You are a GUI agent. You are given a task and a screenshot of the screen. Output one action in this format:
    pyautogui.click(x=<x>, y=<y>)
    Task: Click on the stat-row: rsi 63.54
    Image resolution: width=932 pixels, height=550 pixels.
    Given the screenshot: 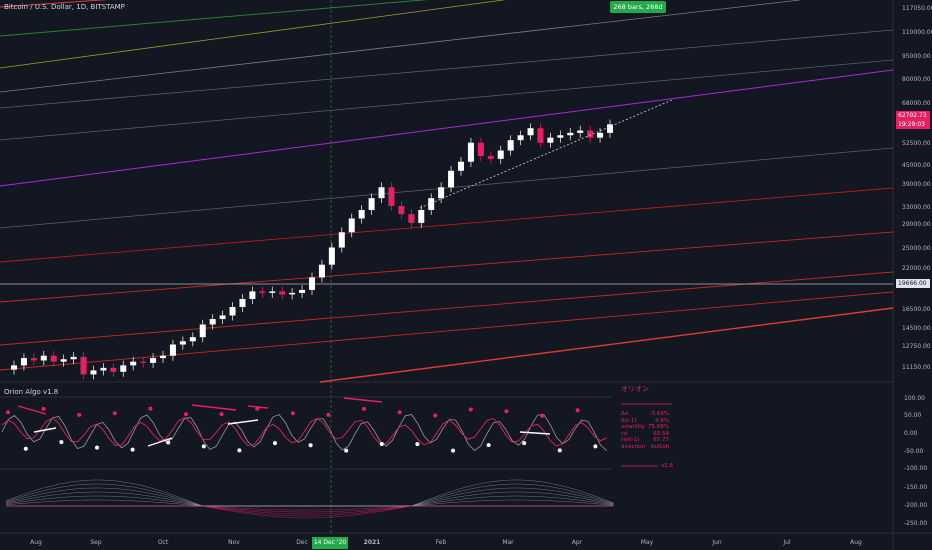 What is the action you would take?
    pyautogui.click(x=645, y=434)
    